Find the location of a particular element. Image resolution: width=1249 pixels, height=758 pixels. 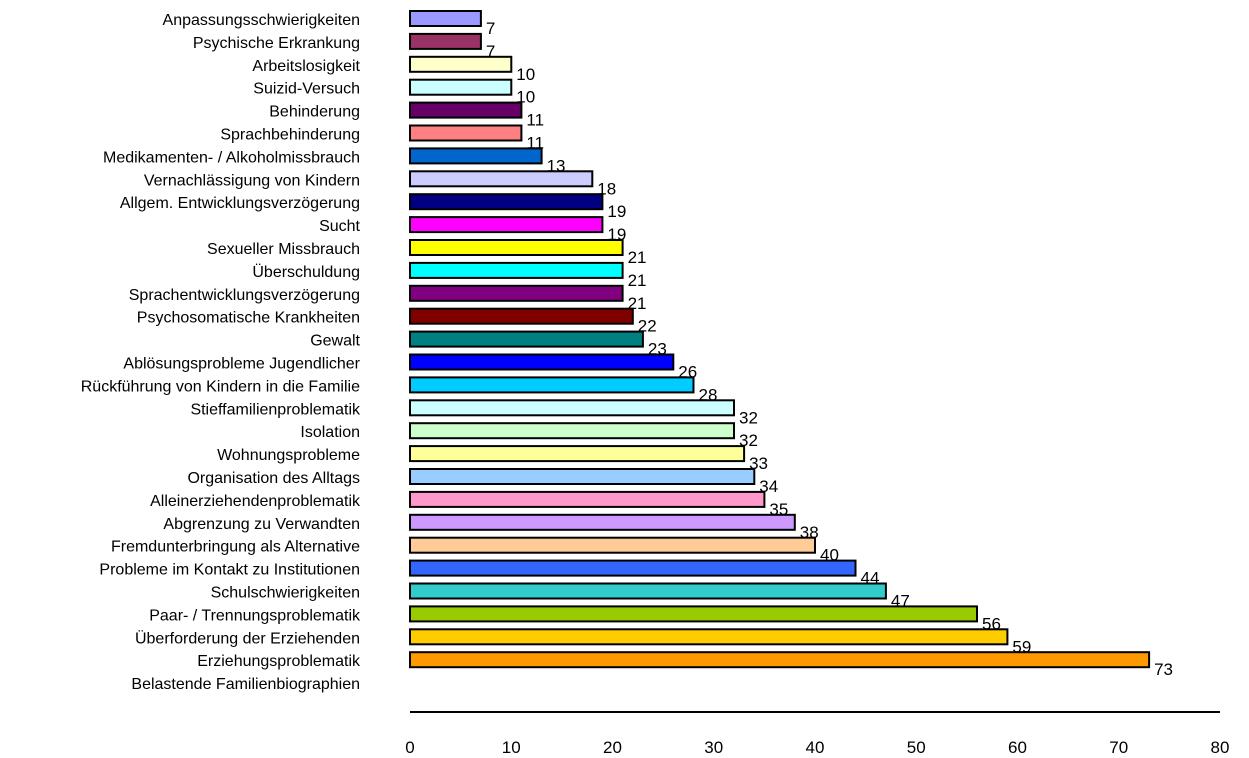

data-label: 56 is located at coordinates (991, 623).